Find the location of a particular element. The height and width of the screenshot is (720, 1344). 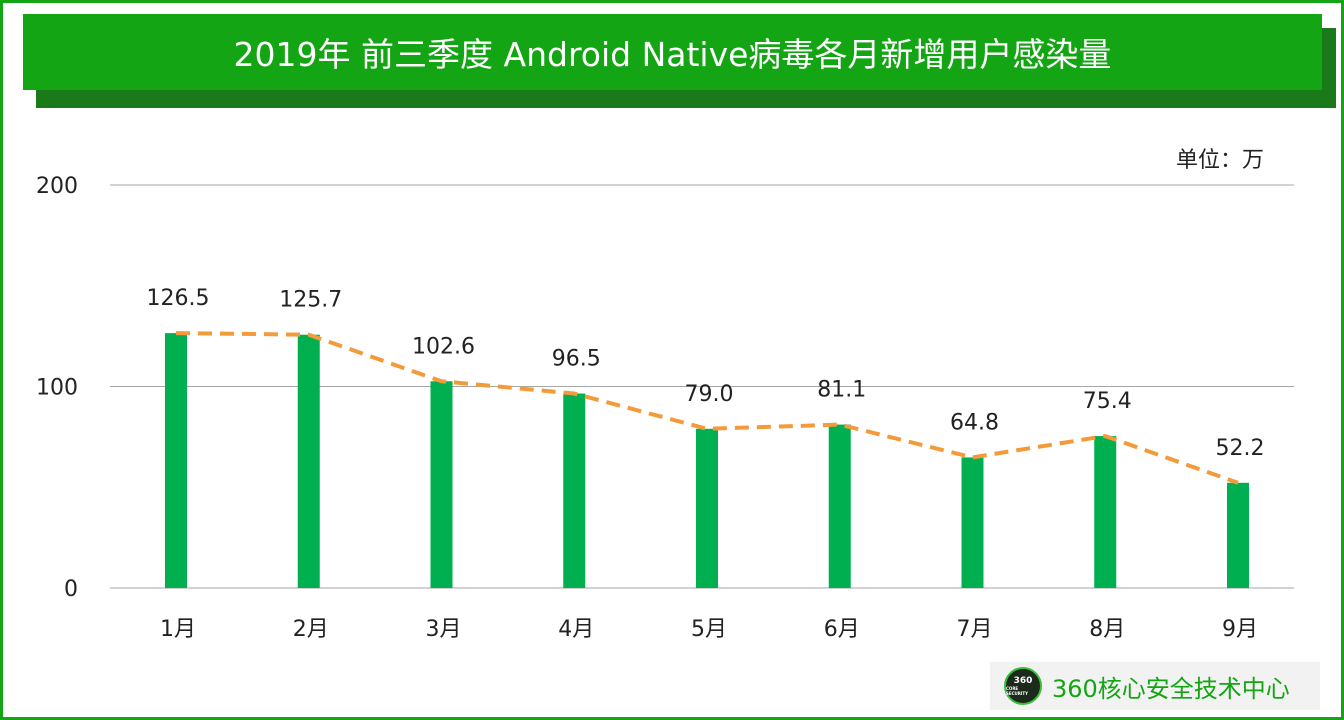

data-label: 102.6 is located at coordinates (443, 346).